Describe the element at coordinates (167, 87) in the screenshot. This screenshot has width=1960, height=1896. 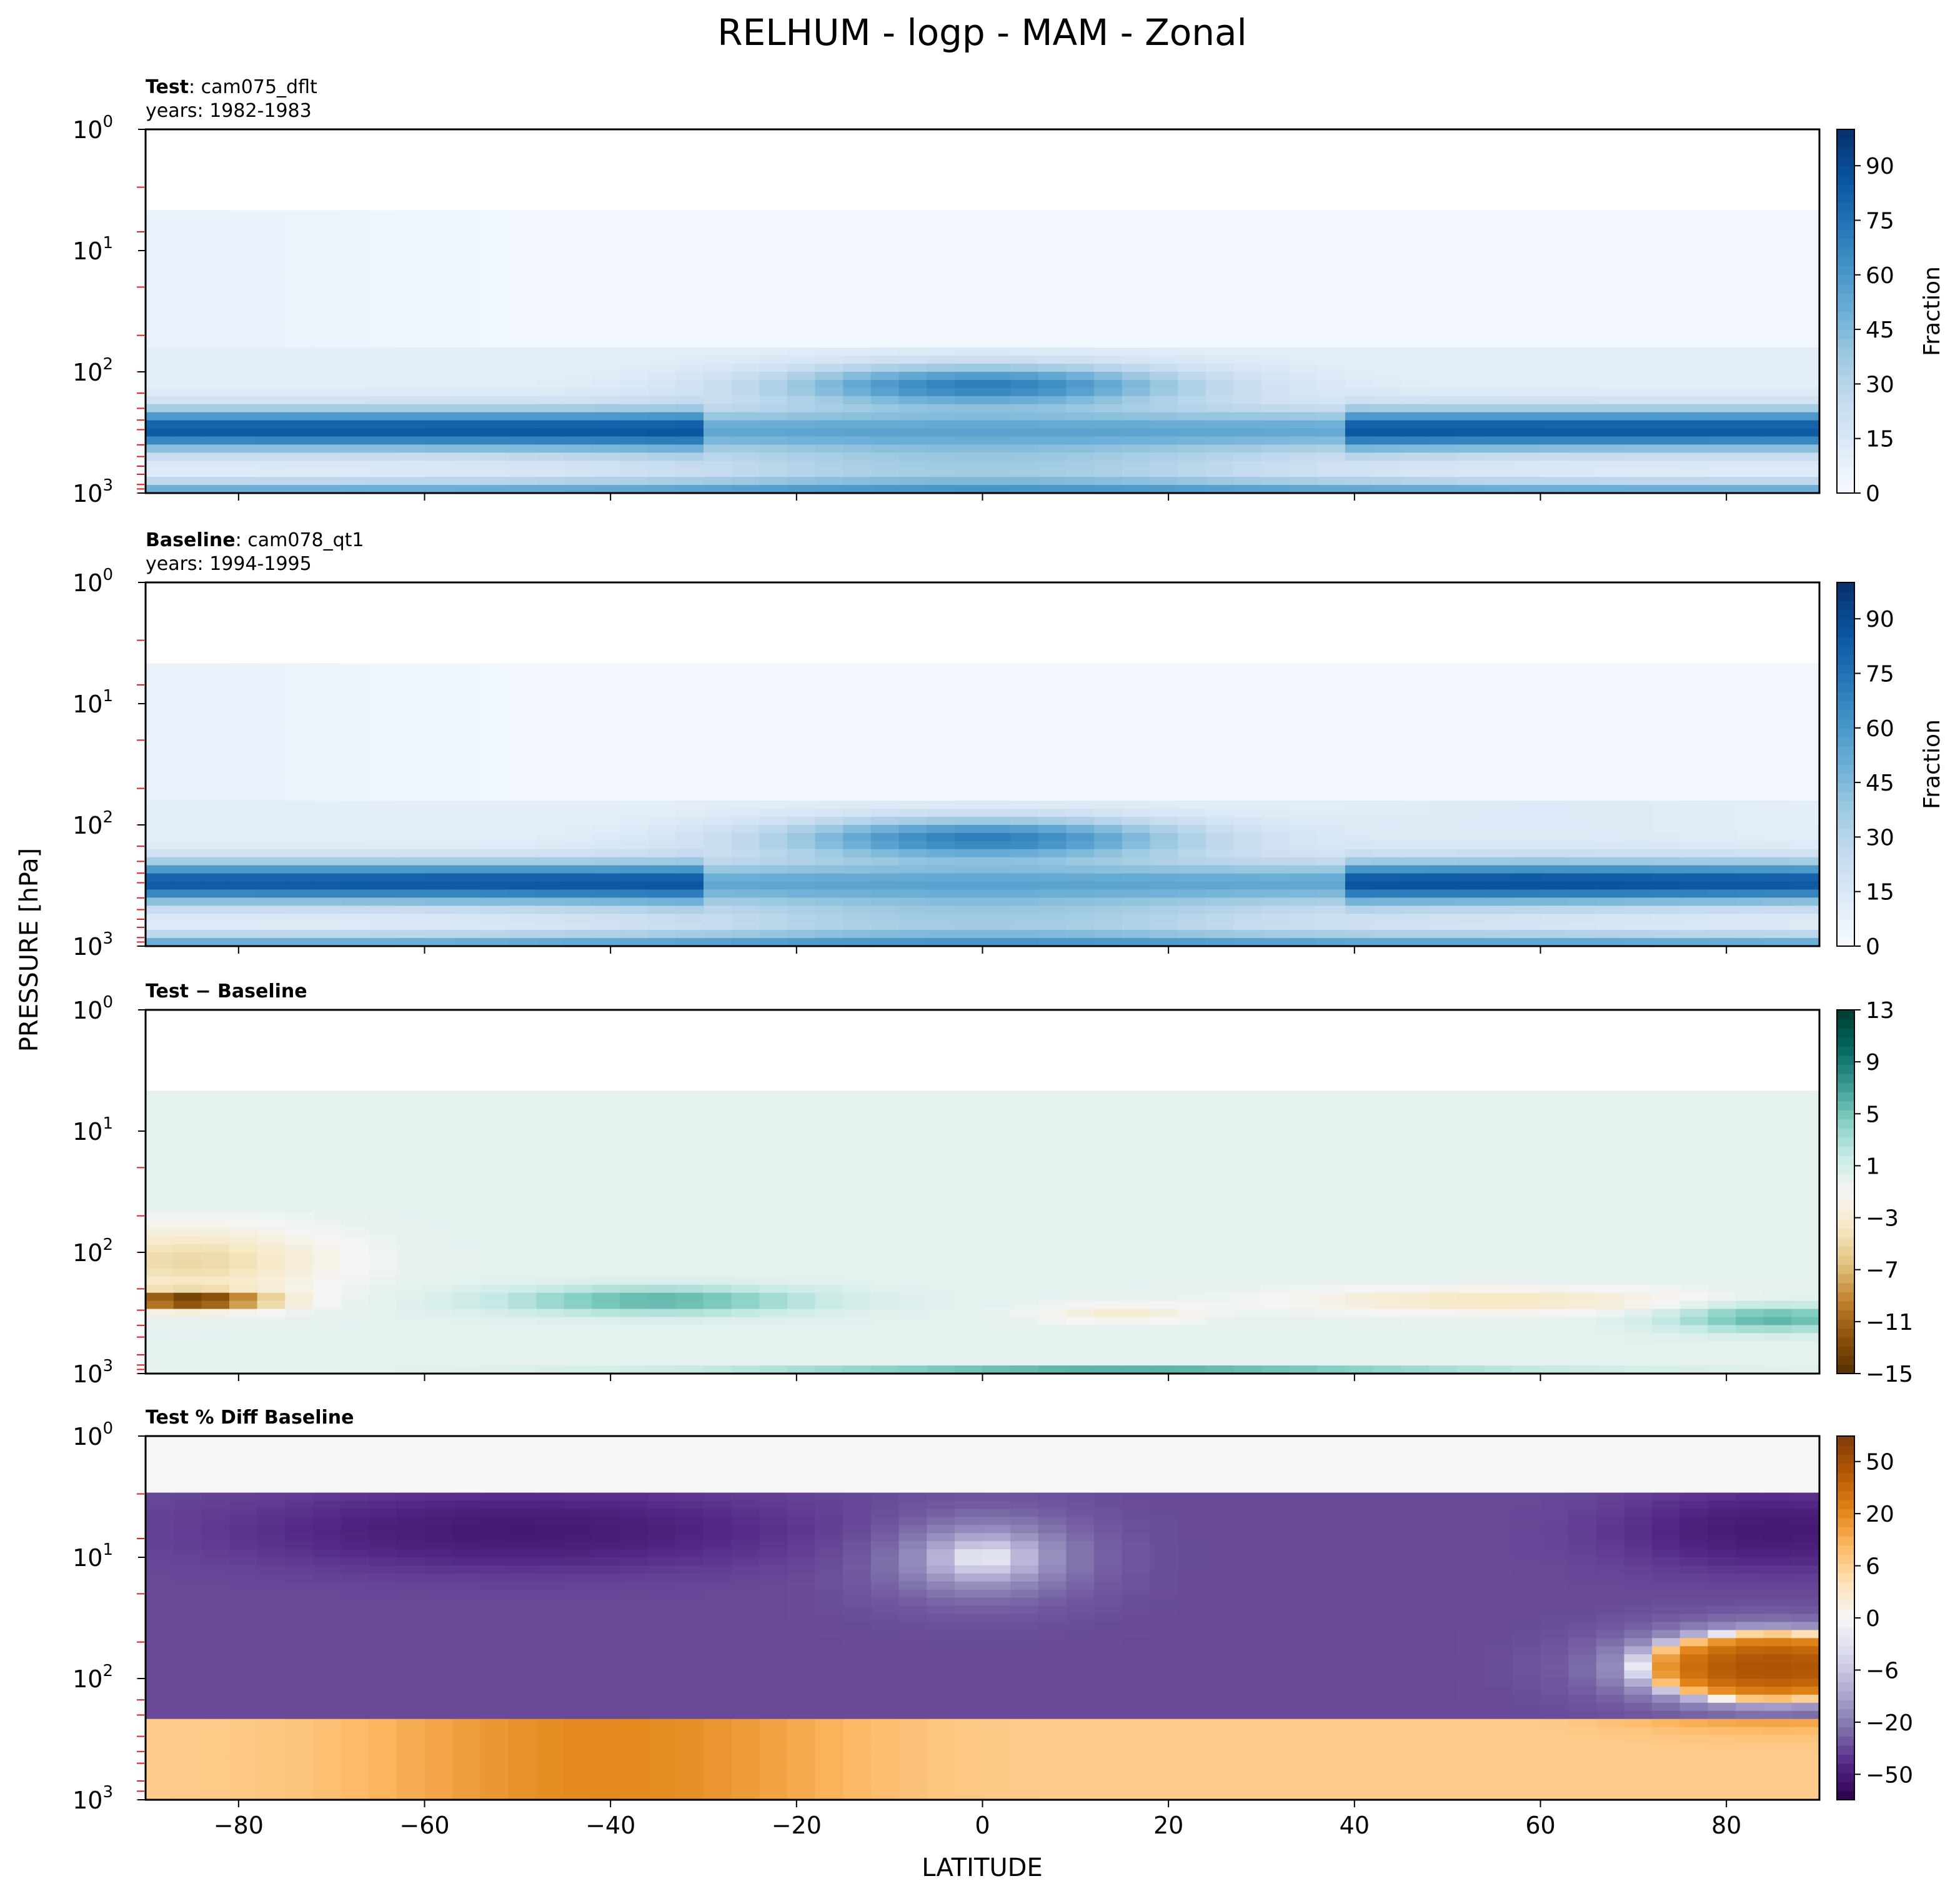
I see `panel-subtitle-bold: Test` at that location.